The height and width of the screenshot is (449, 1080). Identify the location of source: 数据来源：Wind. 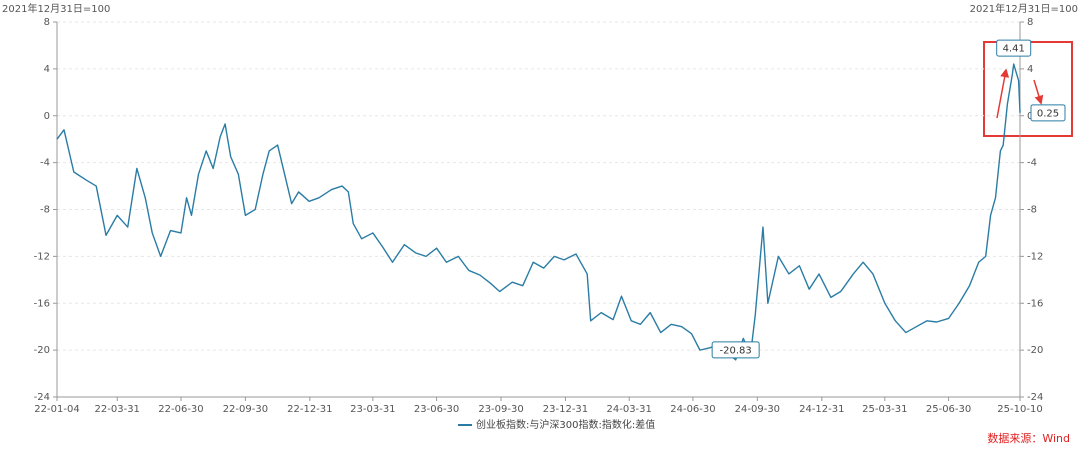
(1028, 438).